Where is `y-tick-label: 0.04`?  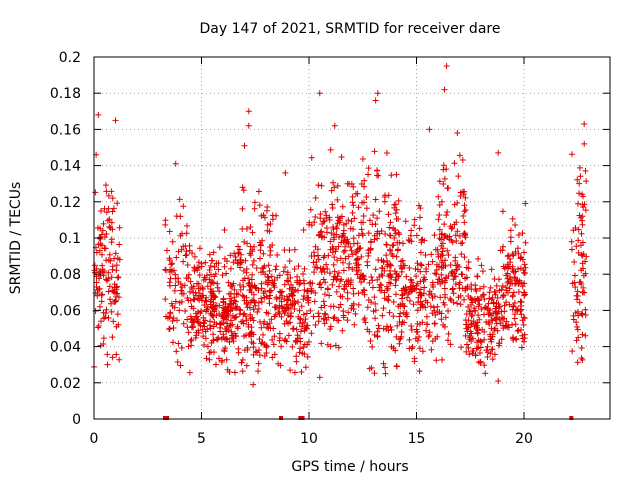
y-tick-label: 0.04 is located at coordinates (65, 348).